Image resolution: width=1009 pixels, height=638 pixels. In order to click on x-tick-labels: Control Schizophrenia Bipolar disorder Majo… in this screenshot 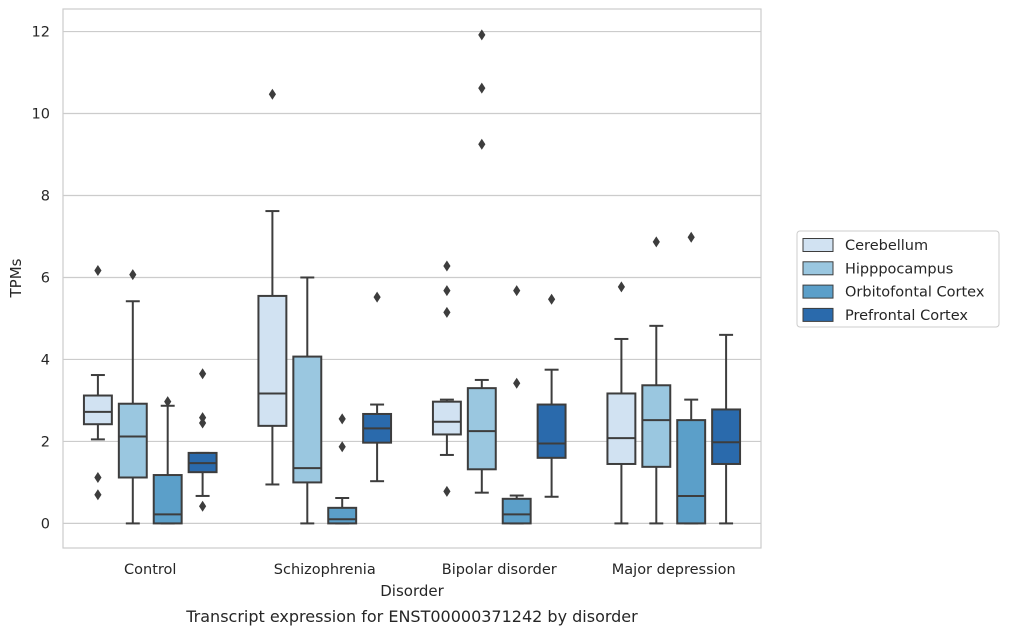, I will do `click(430, 570)`.